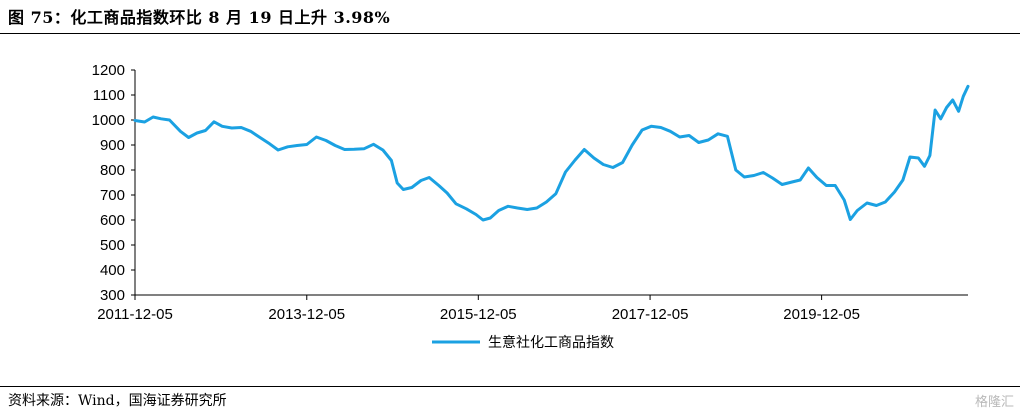 This screenshot has height=415, width=1020. Describe the element at coordinates (551, 342) in the screenshot. I see `legend-label: 生意社化工商品指数` at that location.